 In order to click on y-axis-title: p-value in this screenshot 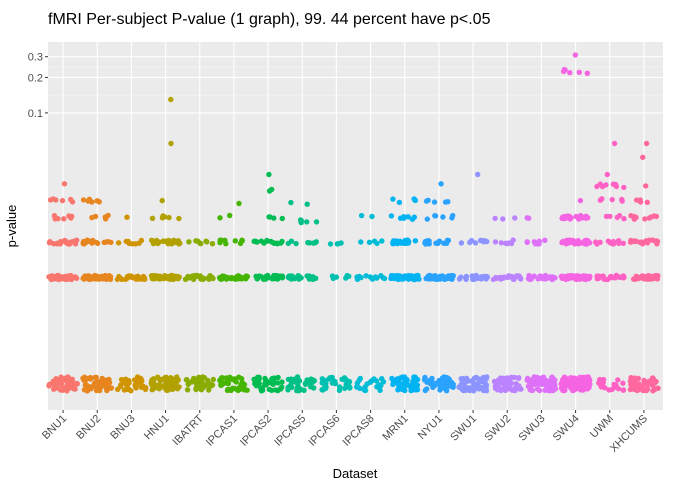, I will do `click(11, 226)`.